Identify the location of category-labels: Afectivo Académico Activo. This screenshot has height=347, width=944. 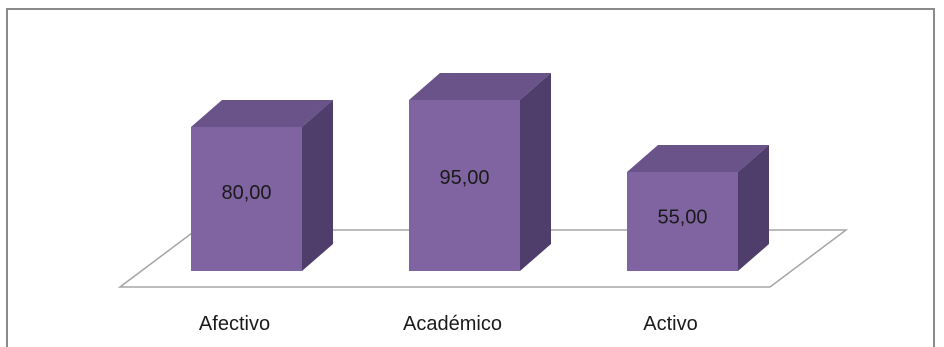
(448, 324).